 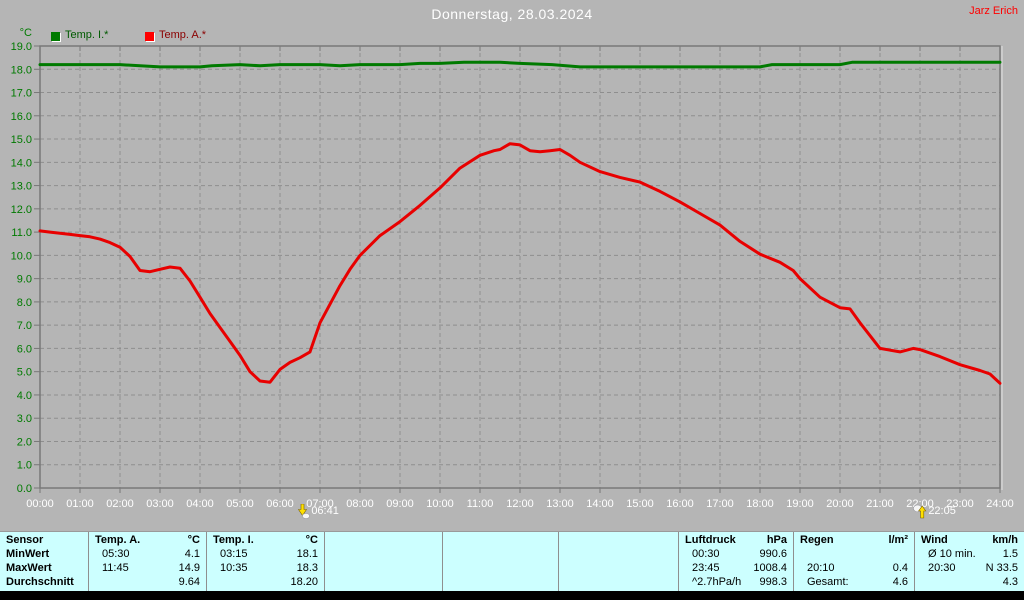 I want to click on x-tick-label: 12:00, so click(x=520, y=504).